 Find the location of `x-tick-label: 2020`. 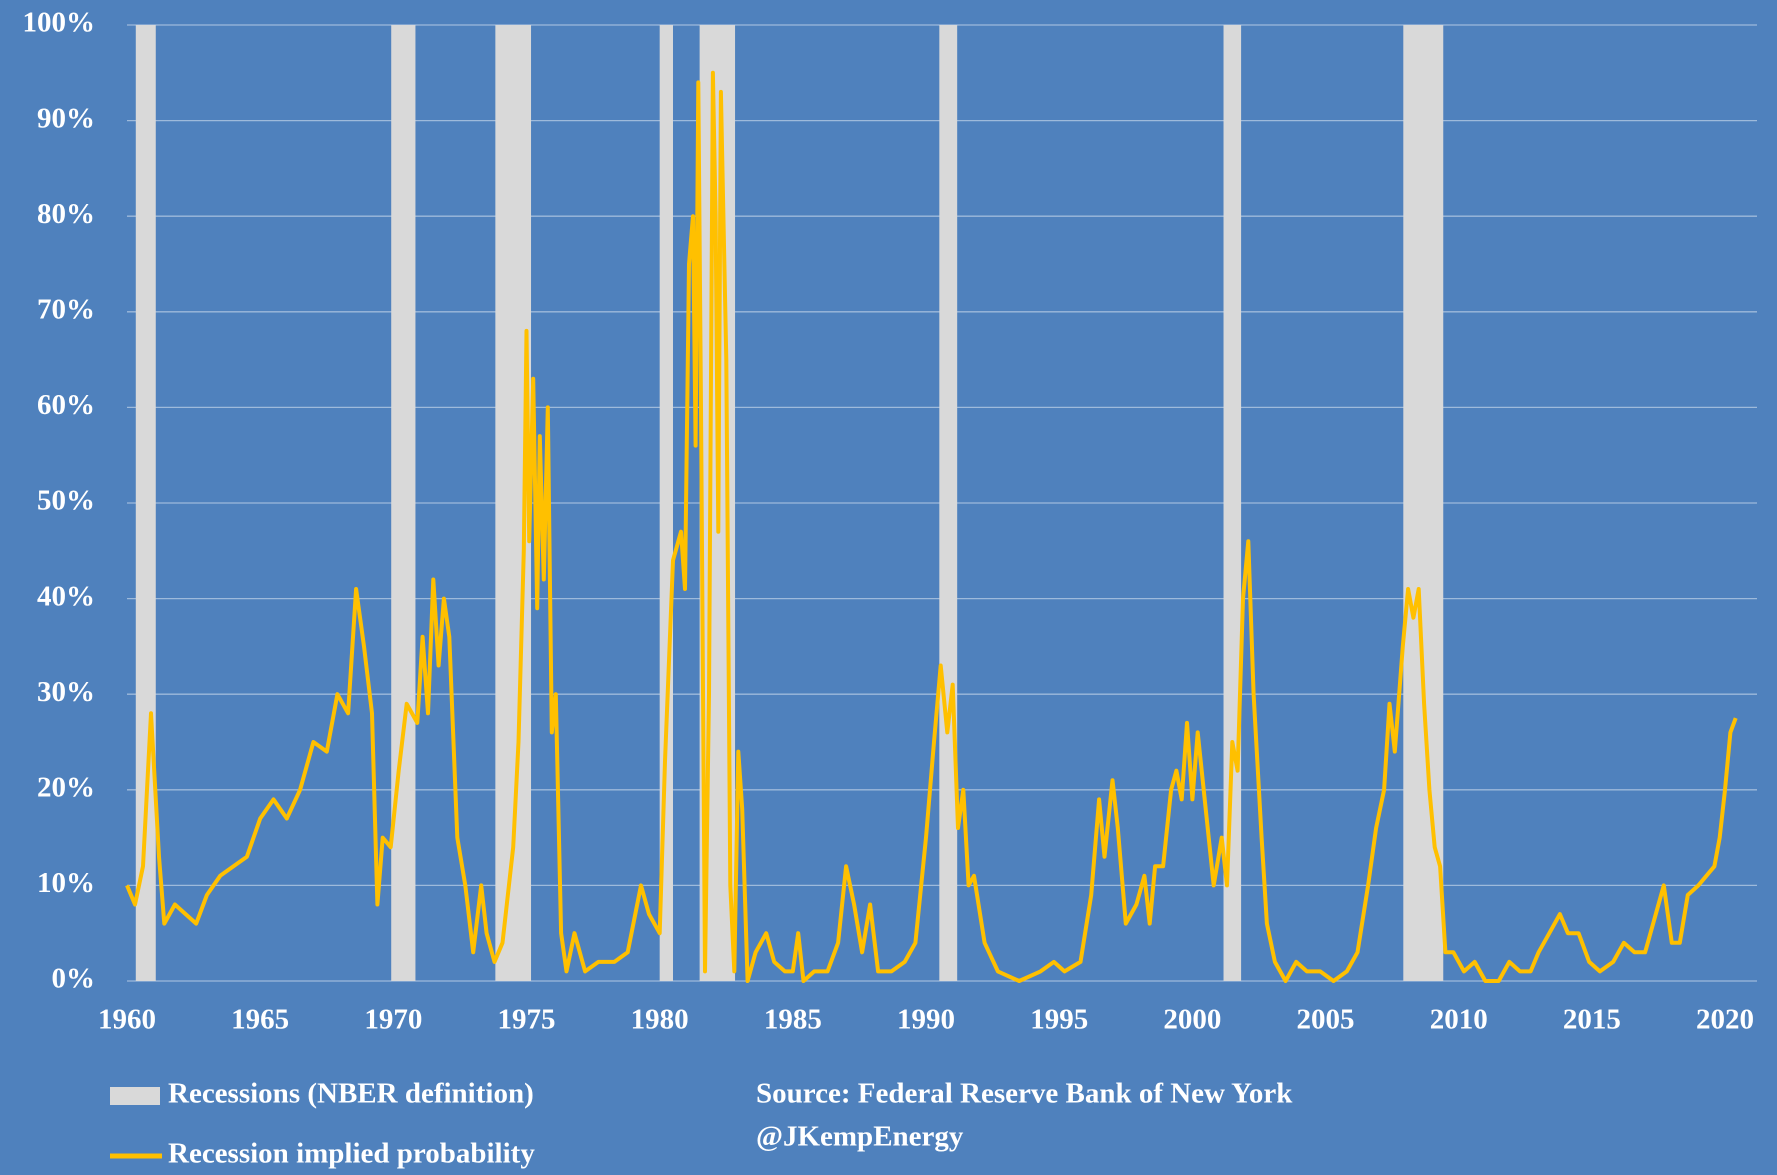

x-tick-label: 2020 is located at coordinates (1725, 1020).